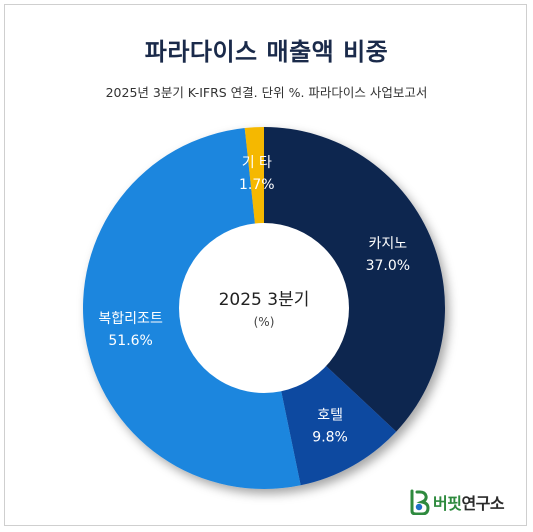  What do you see at coordinates (266, 92) in the screenshot?
I see `chart-subtitle: 2025년 3분기 K-IFRS 연결. 단위 %. 파라다이스 사업보고서` at bounding box center [266, 92].